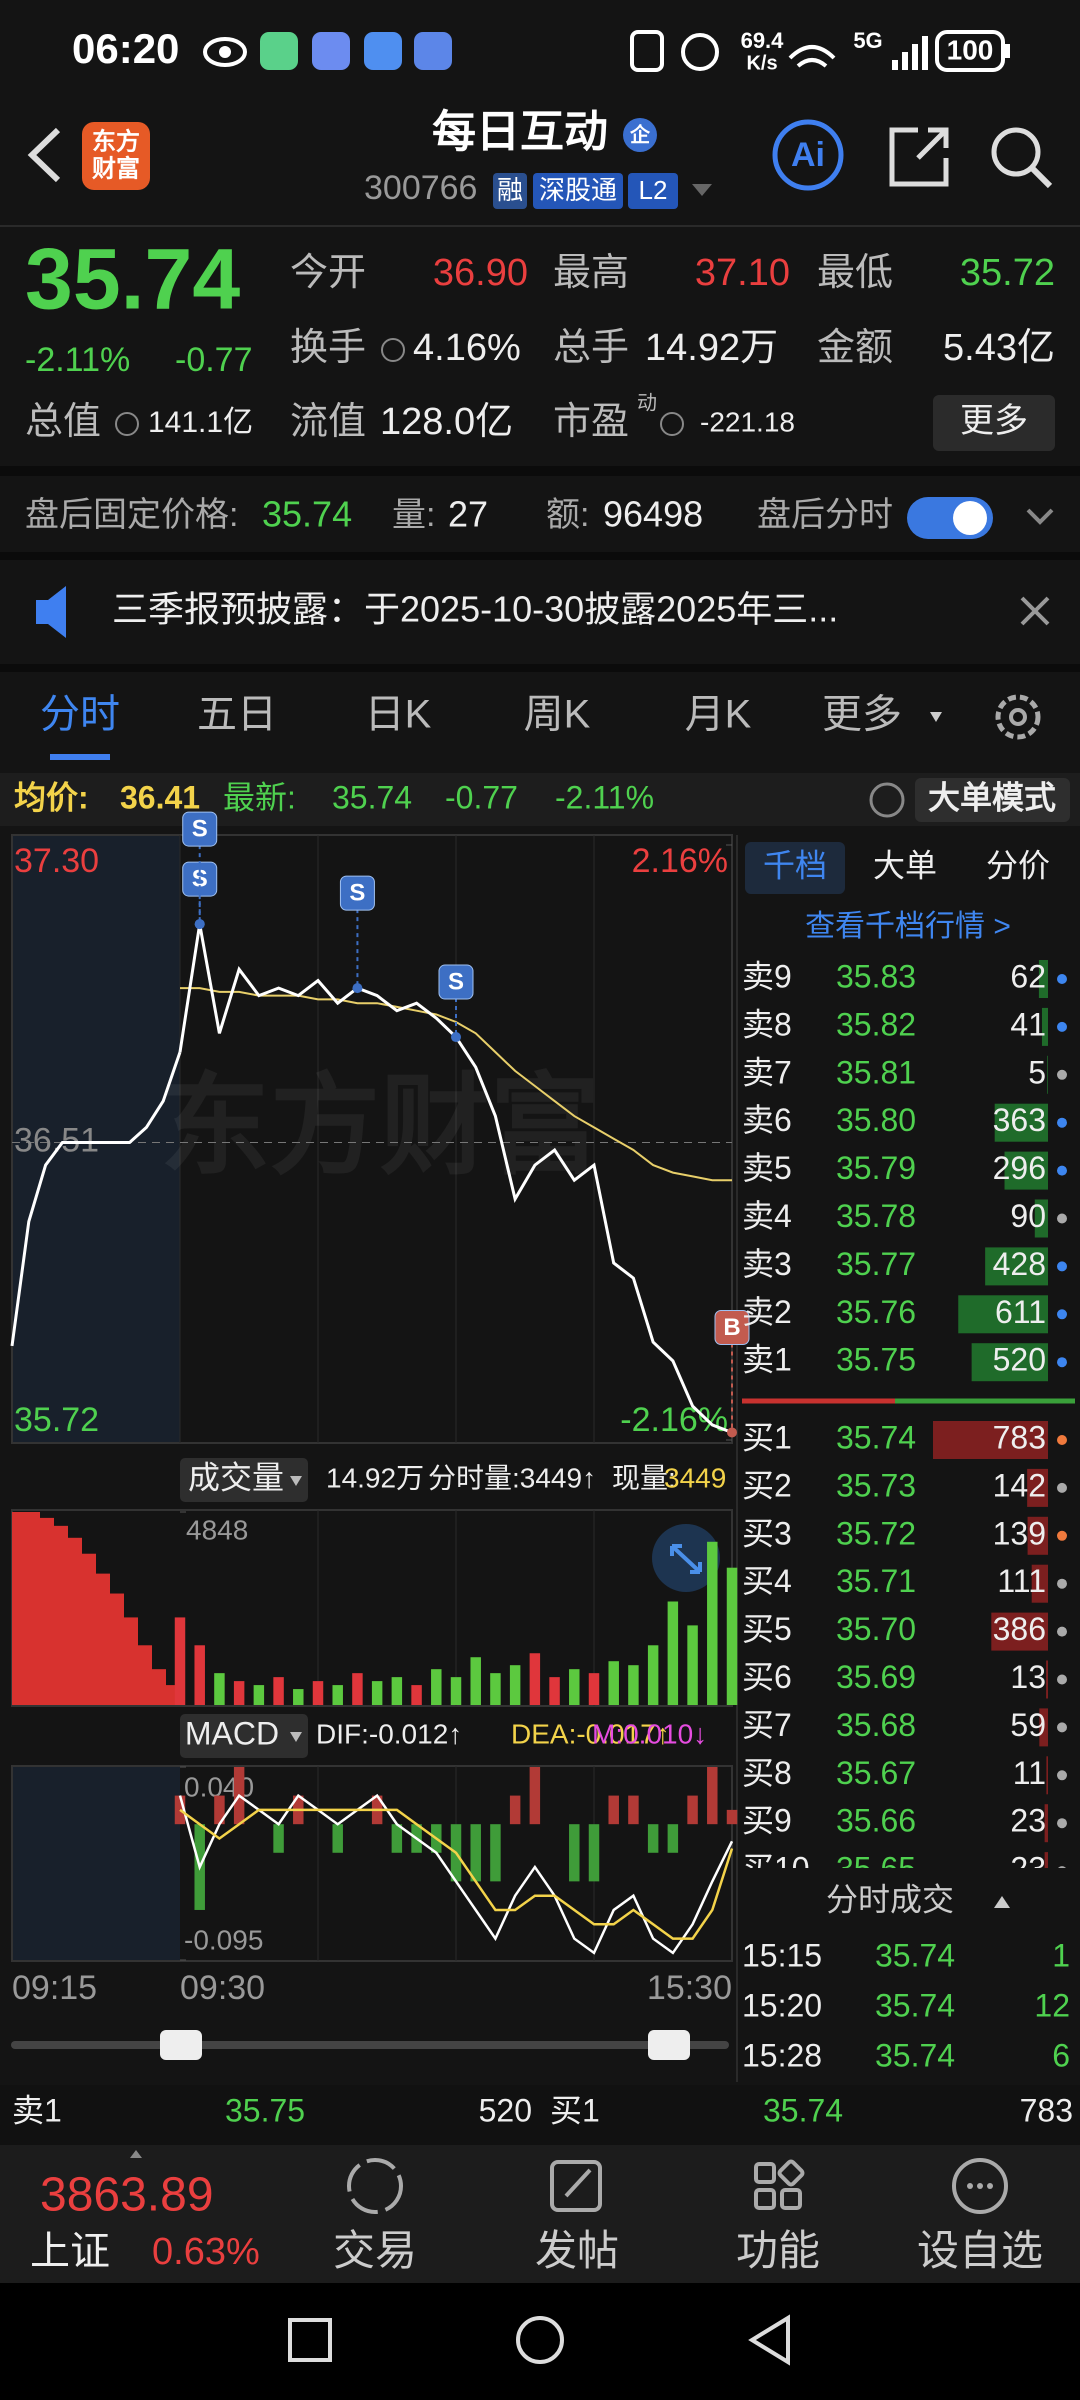 This screenshot has width=1080, height=2400. I want to click on chart-tab: 日K, so click(398, 715).